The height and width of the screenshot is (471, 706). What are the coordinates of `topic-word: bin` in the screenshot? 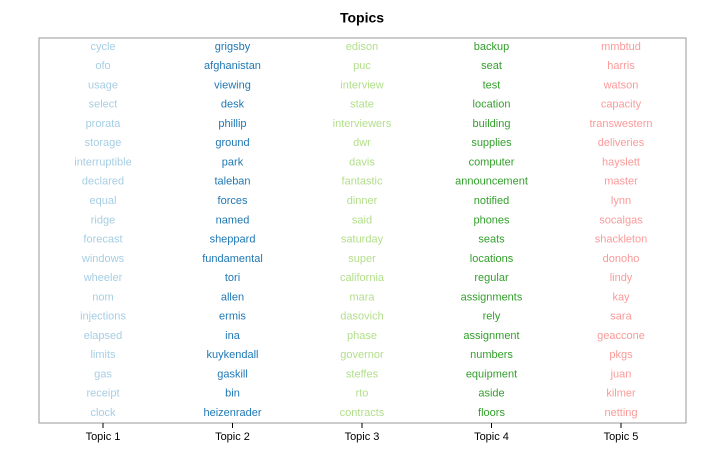 It's located at (232, 394).